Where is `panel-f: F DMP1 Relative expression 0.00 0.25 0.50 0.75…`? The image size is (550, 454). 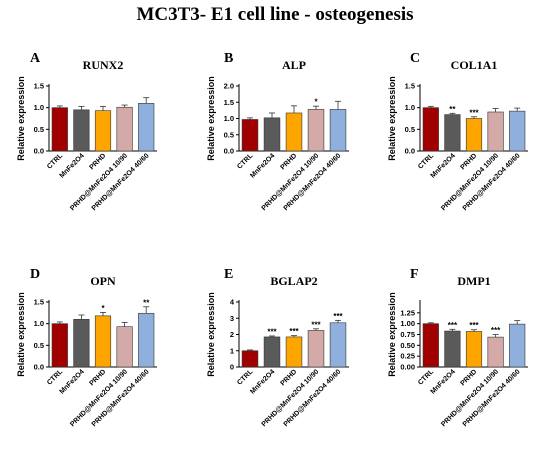 panel-f: F DMP1 Relative expression 0.00 0.25 0.50 0.75… is located at coordinates (457, 347).